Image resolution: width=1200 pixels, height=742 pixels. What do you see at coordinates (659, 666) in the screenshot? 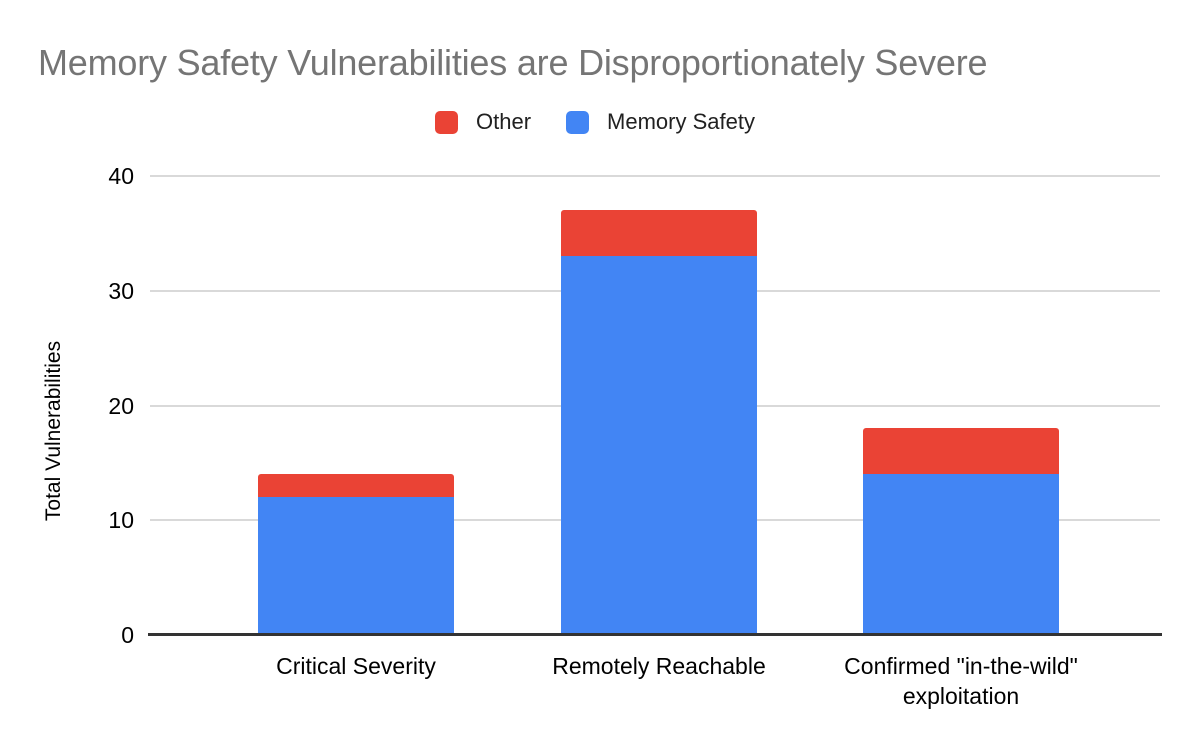
I see `x-axis-category-label: Remotely Reachable` at bounding box center [659, 666].